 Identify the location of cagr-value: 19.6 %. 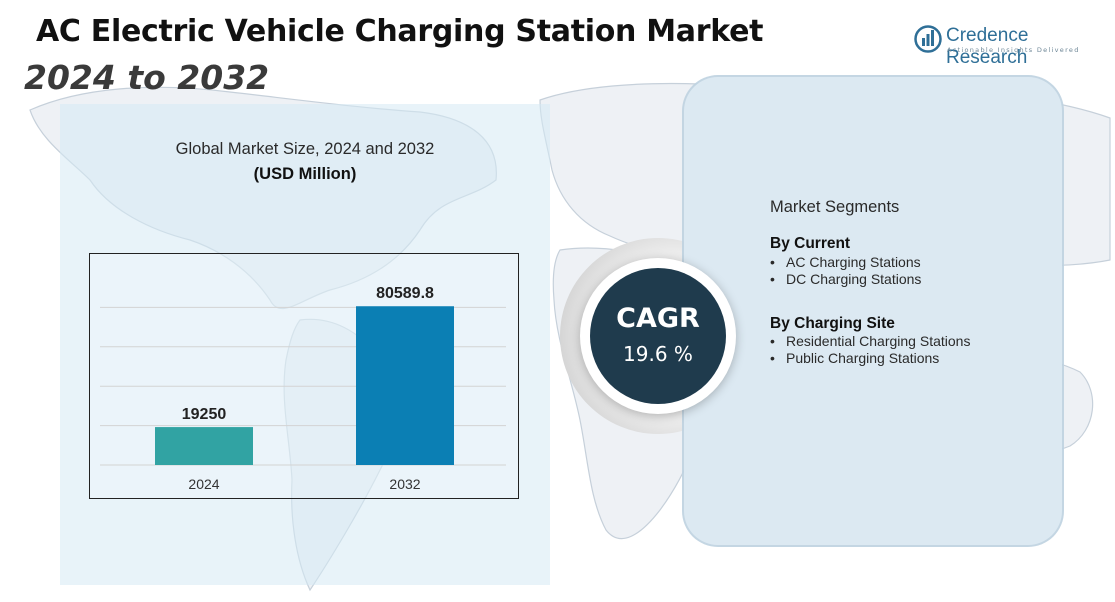
(658, 354).